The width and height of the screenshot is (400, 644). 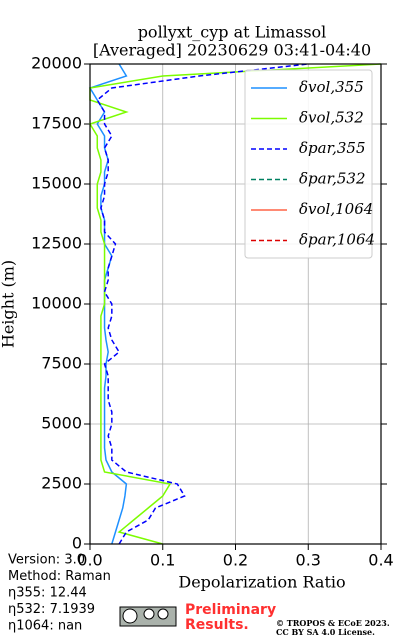 What do you see at coordinates (89, 560) in the screenshot?
I see `x-tick-label: 0.0` at bounding box center [89, 560].